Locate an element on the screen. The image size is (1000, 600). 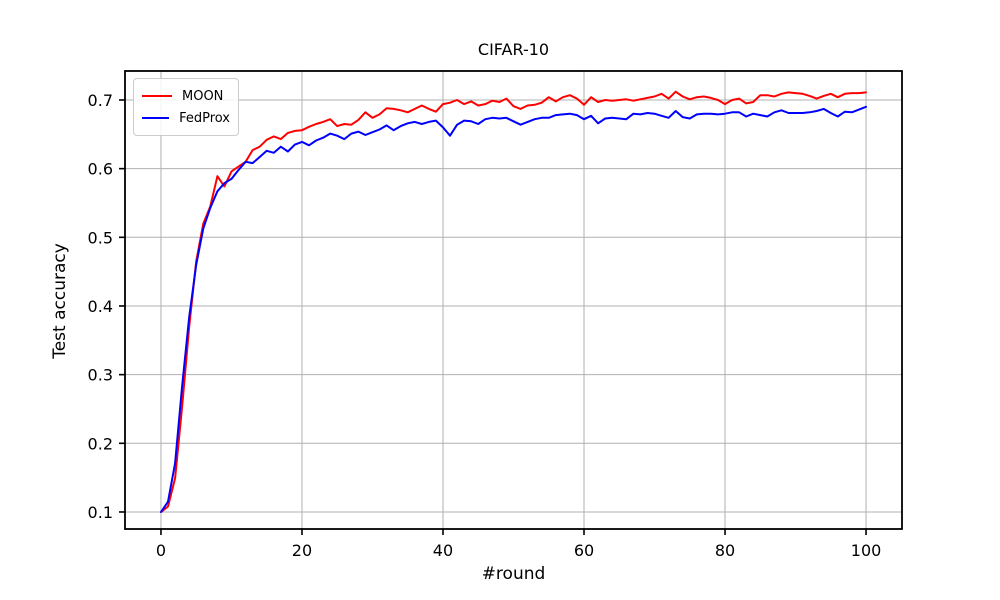
legend-item-fedprox: FedProx is located at coordinates (186, 118).